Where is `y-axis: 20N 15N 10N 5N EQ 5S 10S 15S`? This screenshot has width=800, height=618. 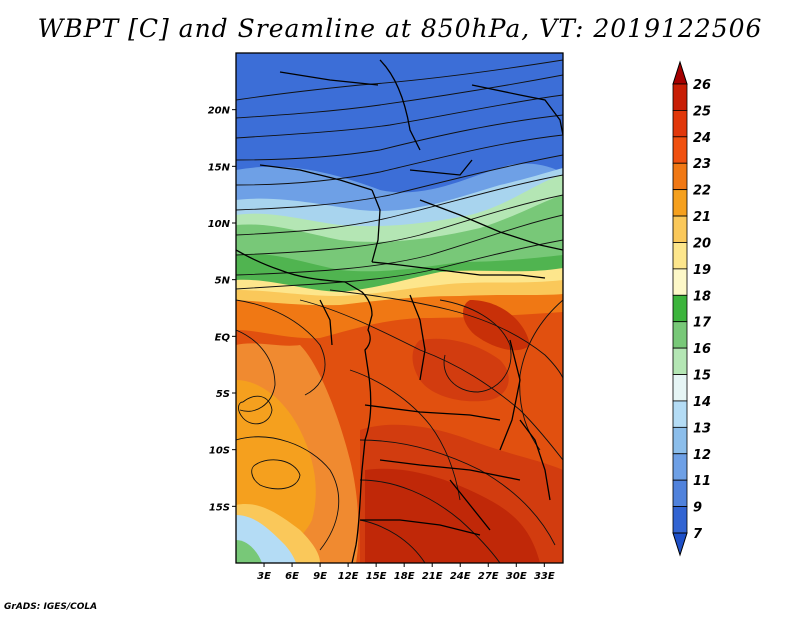 y-axis: 20N 15N 10N 5N EQ 5S 10S 15S is located at coordinates (222, 309).